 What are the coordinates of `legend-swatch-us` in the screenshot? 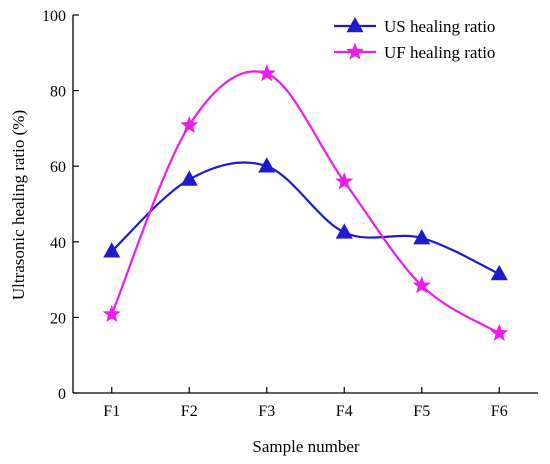 It's located at (355, 25).